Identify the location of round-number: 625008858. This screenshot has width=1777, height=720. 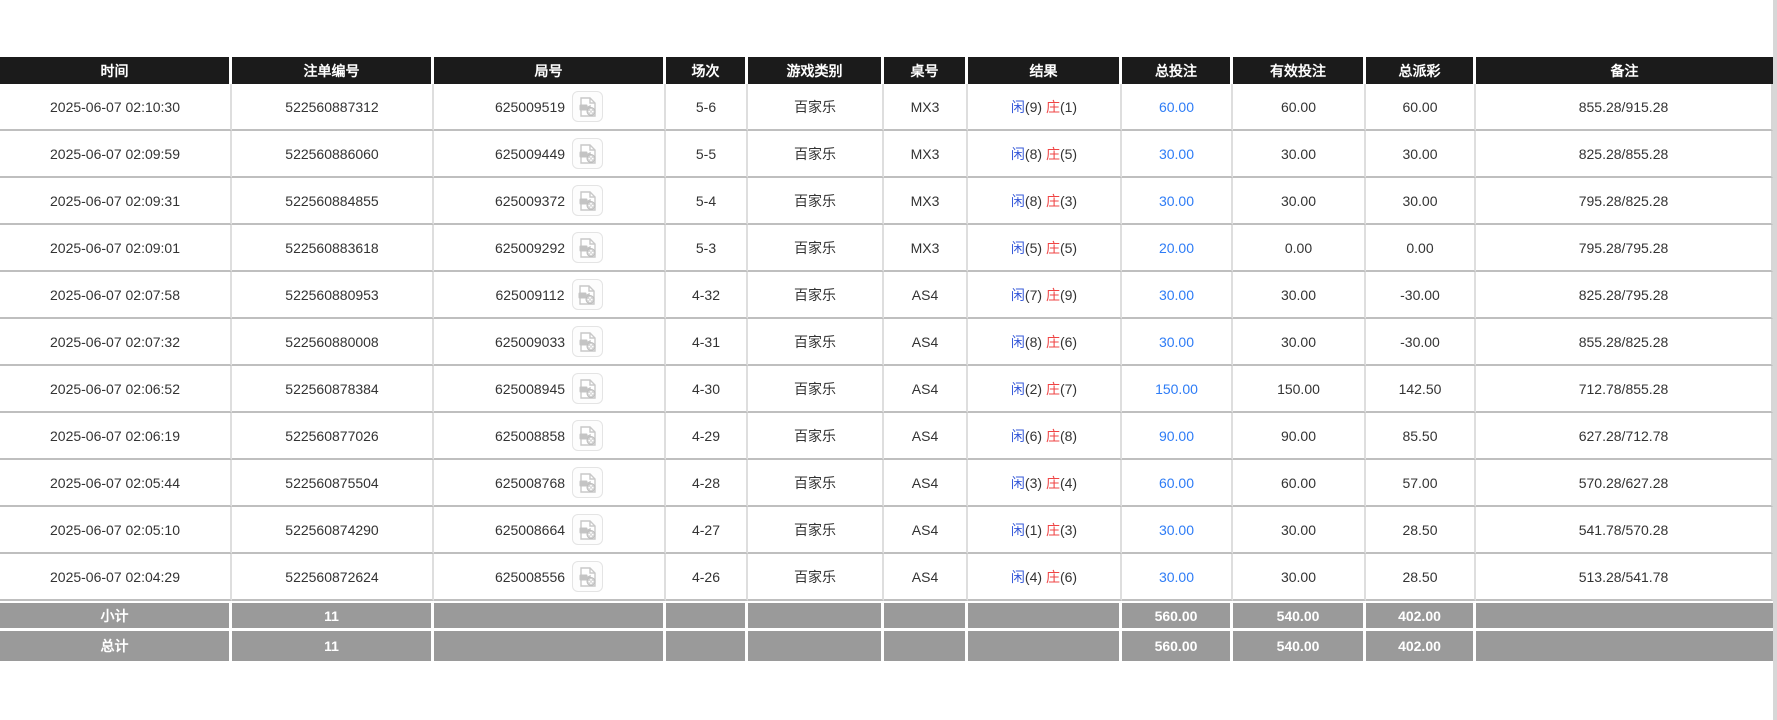
(530, 435).